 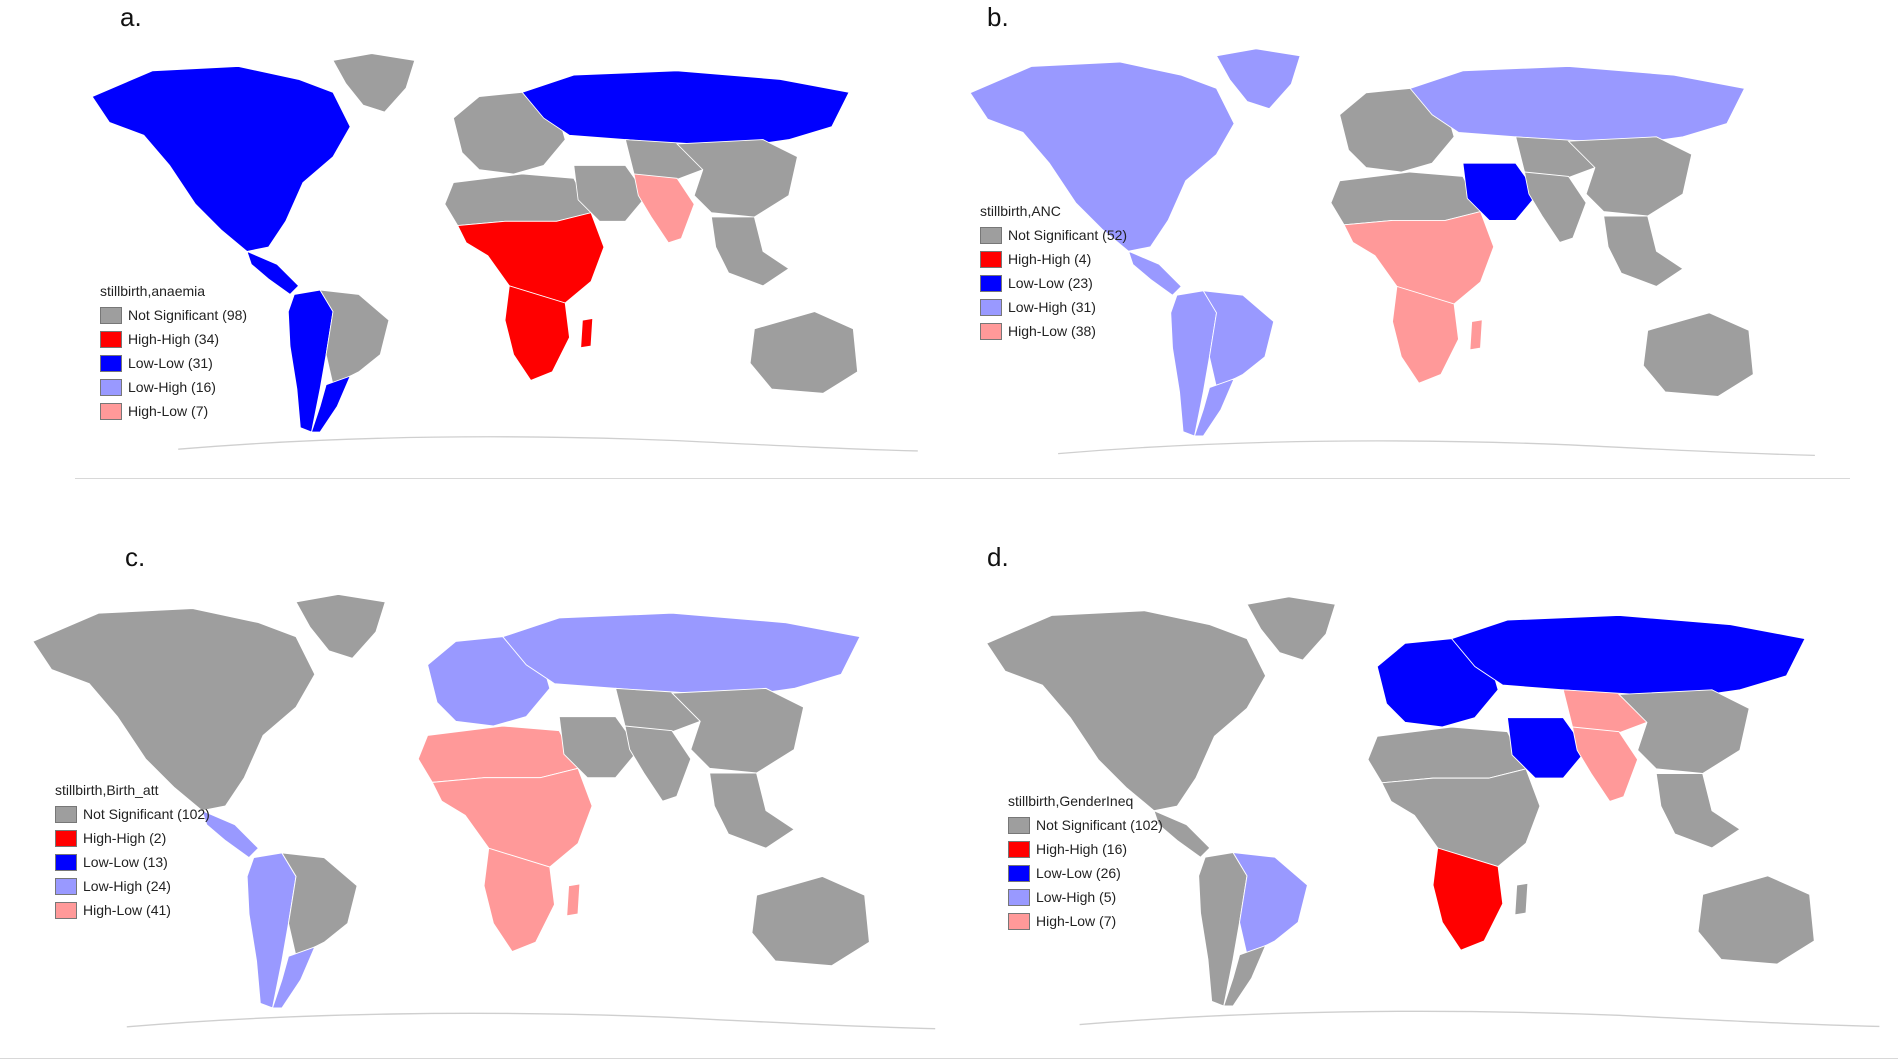 I want to click on legend-item: High-Low (38), so click(x=1053, y=331).